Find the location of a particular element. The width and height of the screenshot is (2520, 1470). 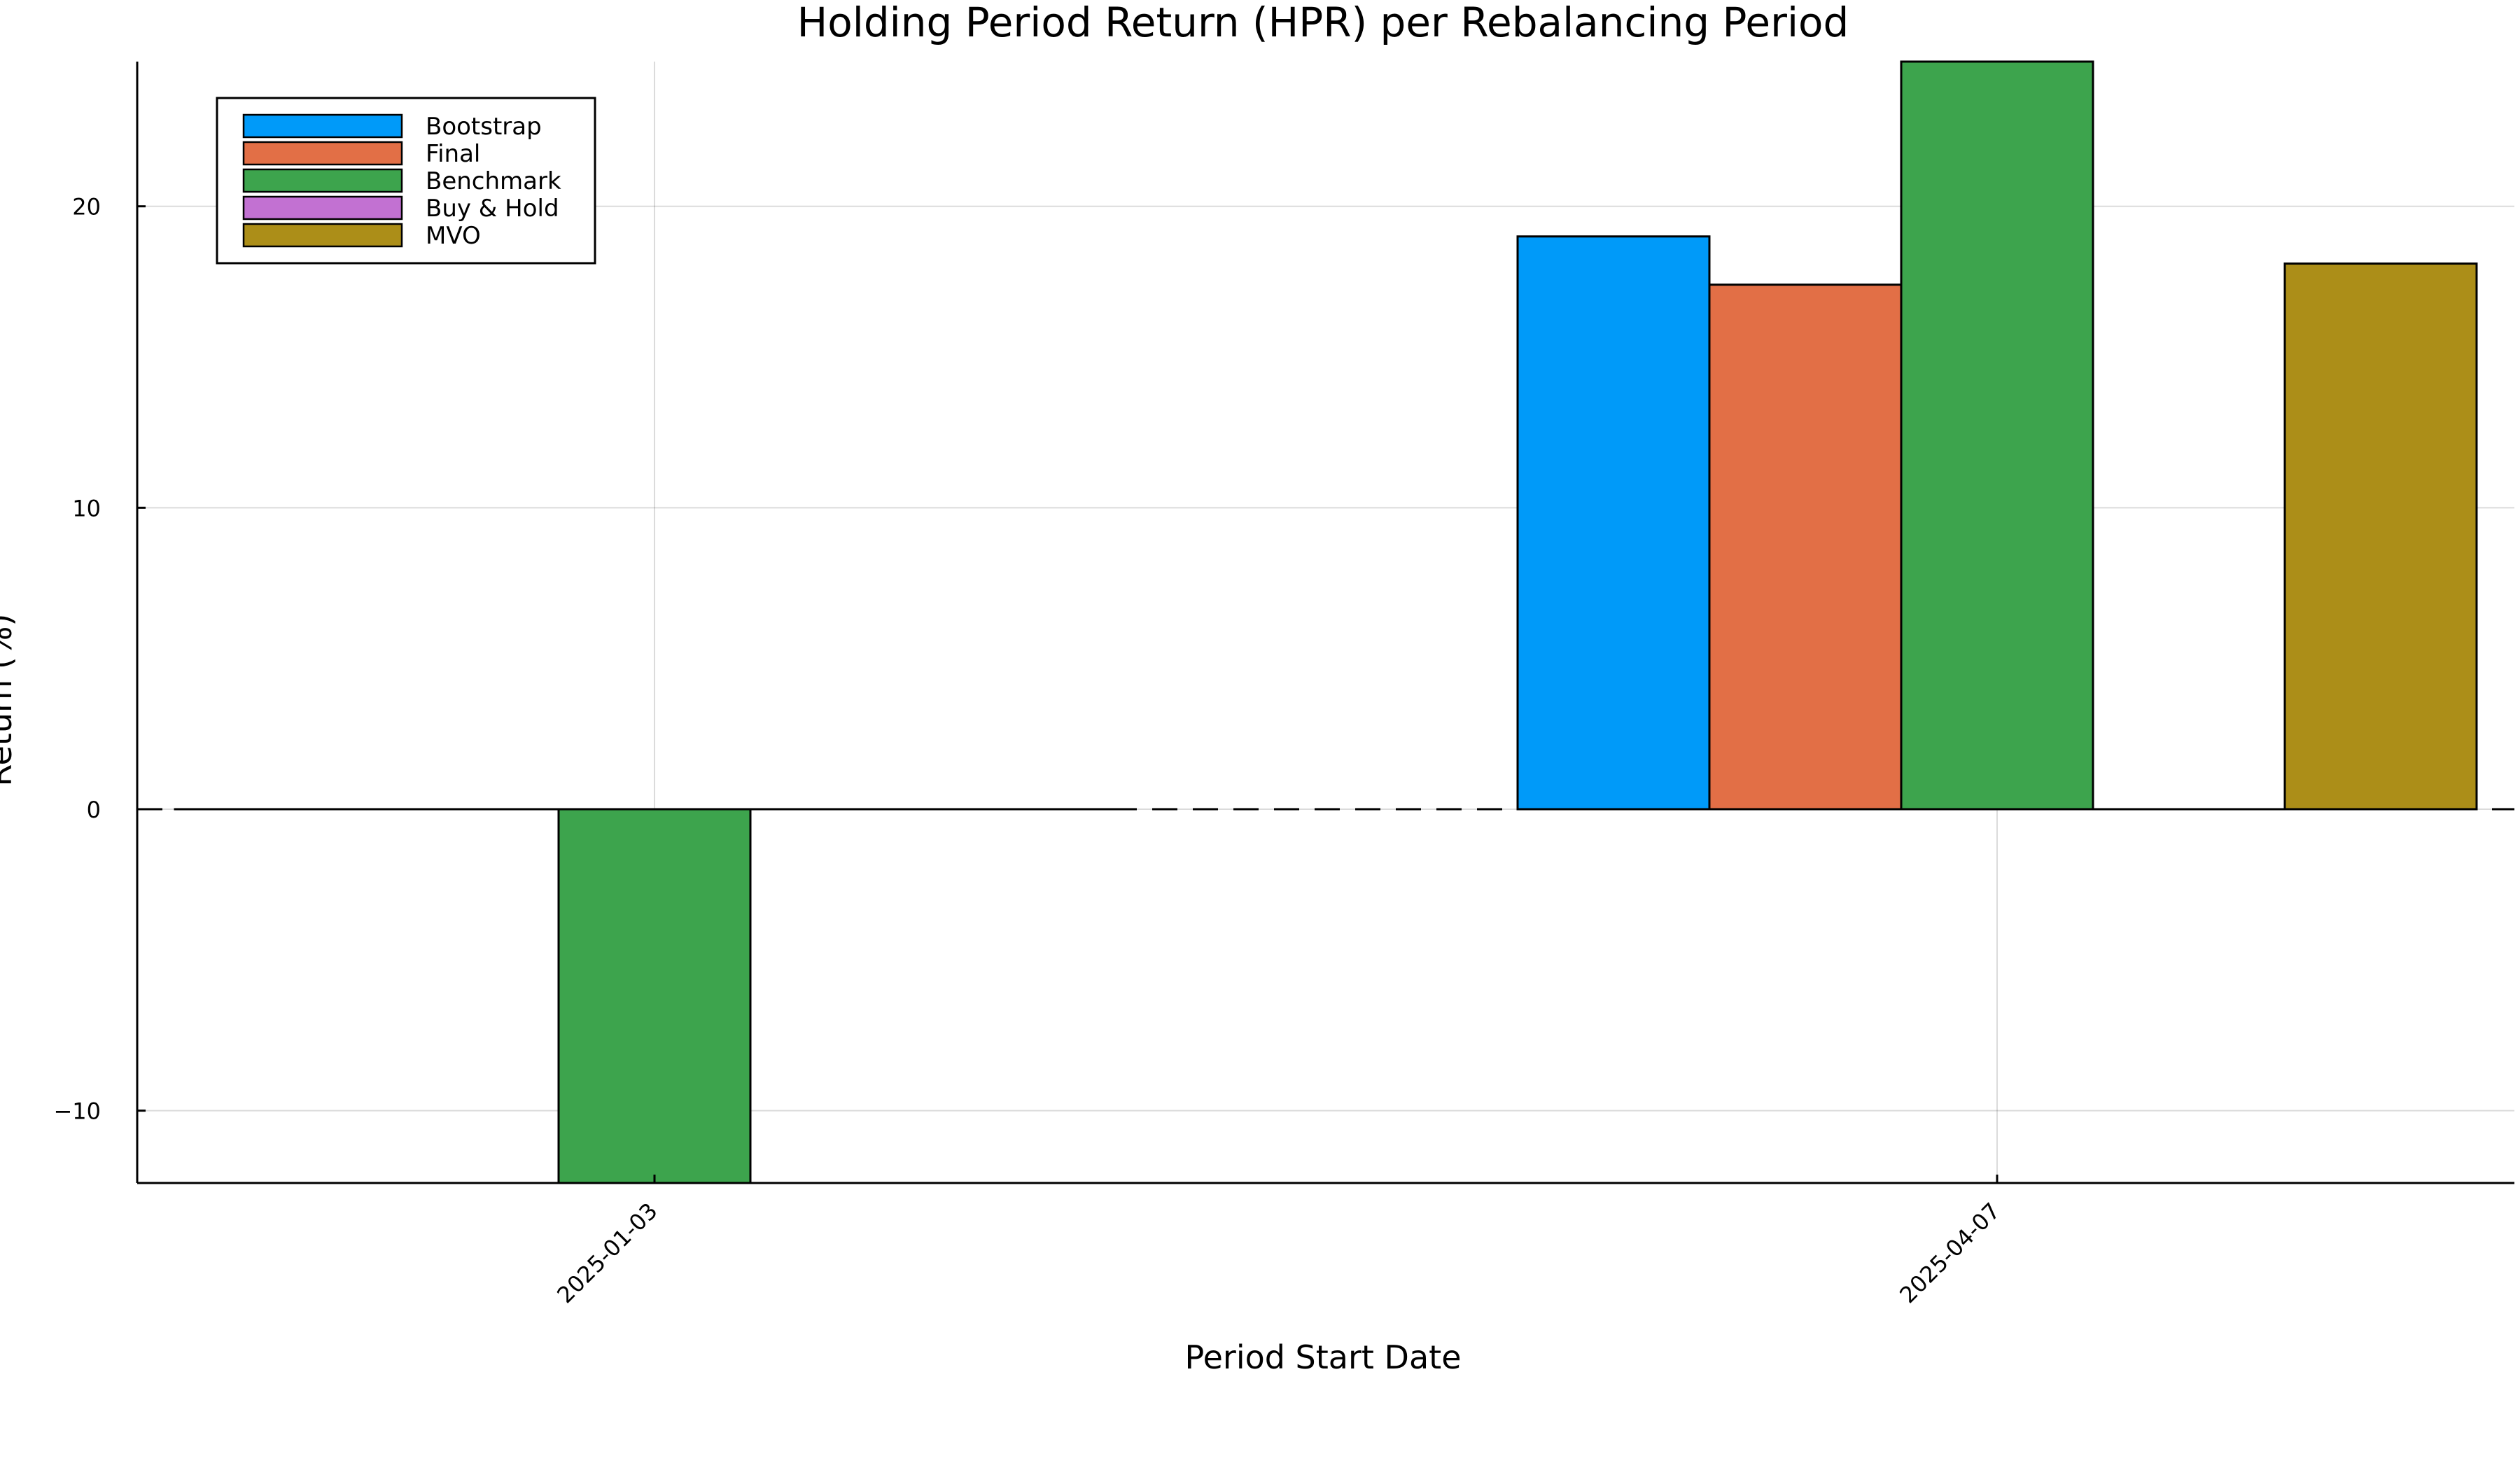

legend-label-bootstrap: Bootstrap is located at coordinates (484, 127).